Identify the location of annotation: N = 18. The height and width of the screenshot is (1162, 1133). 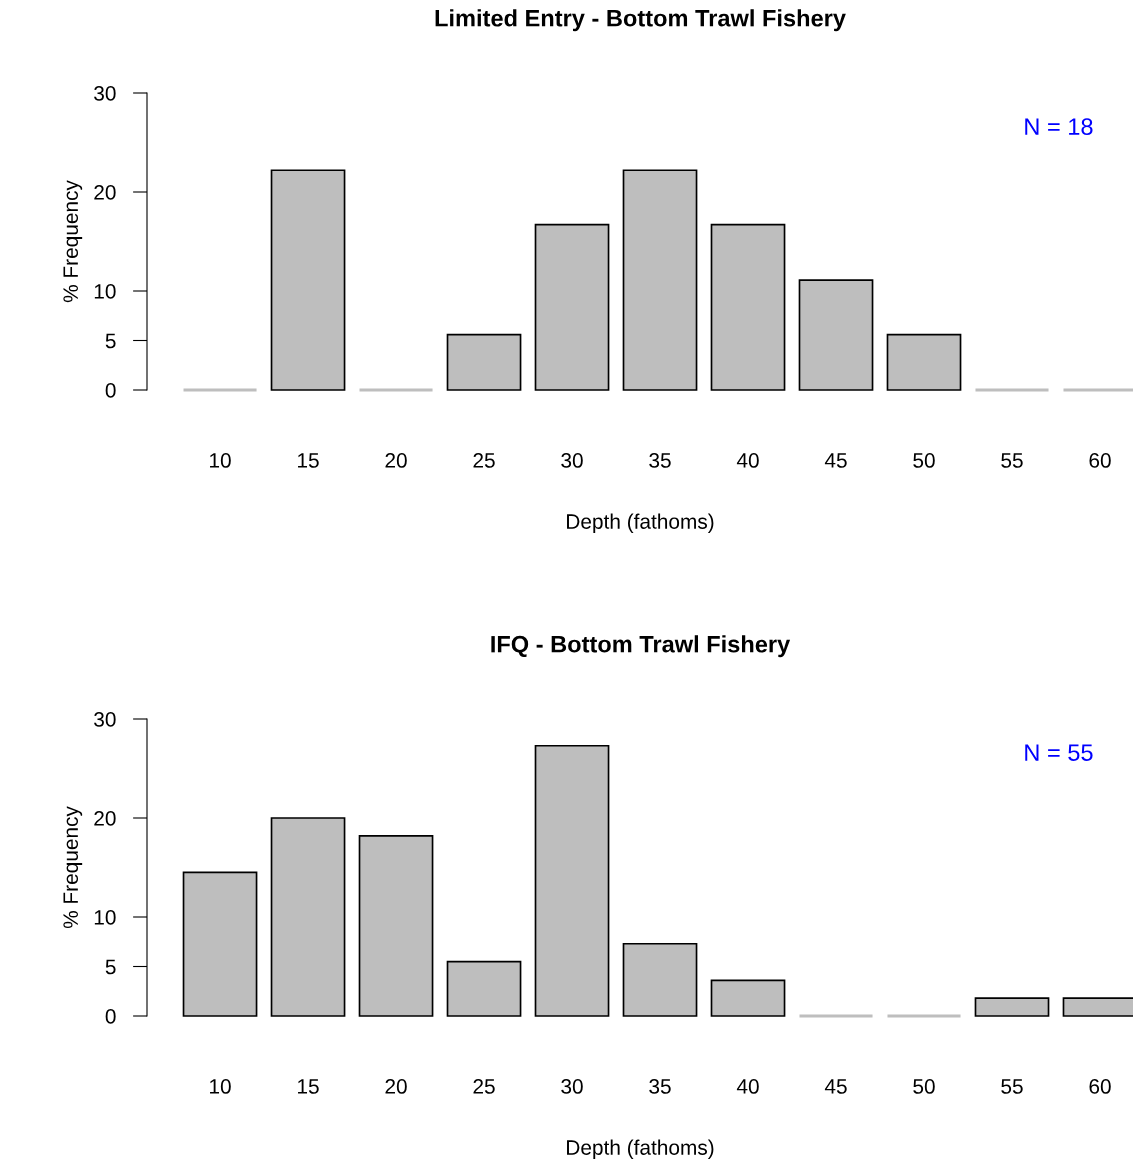
(1059, 126).